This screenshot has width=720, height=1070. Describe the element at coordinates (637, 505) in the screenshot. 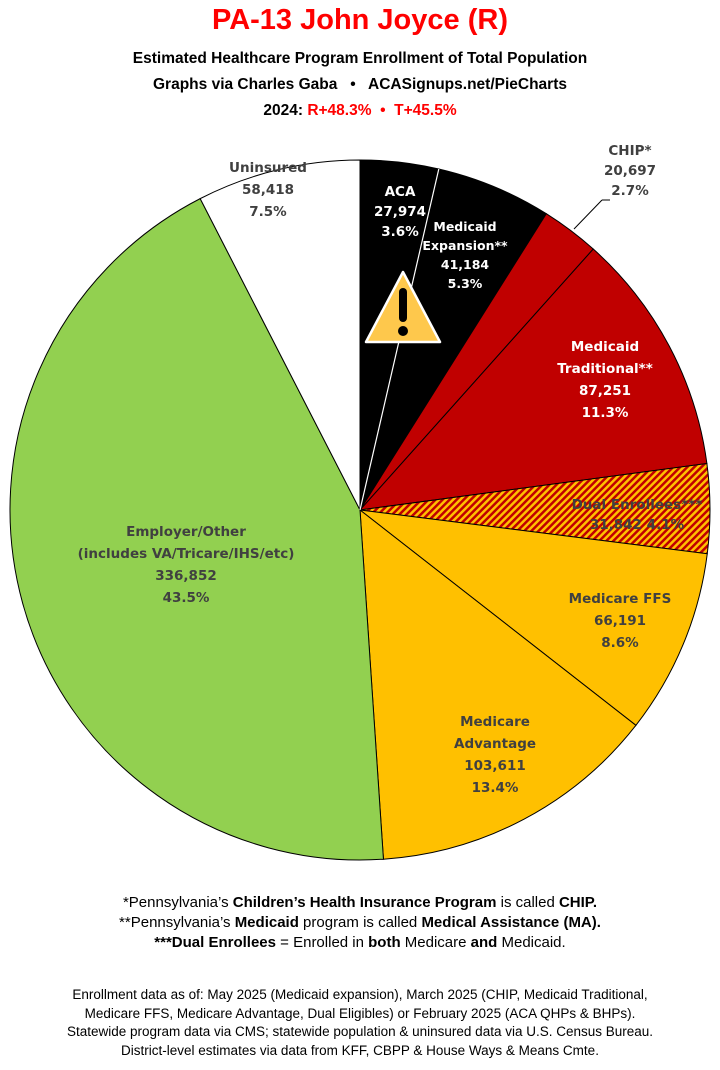

I see `slice-label: Dual Enrollees***` at that location.